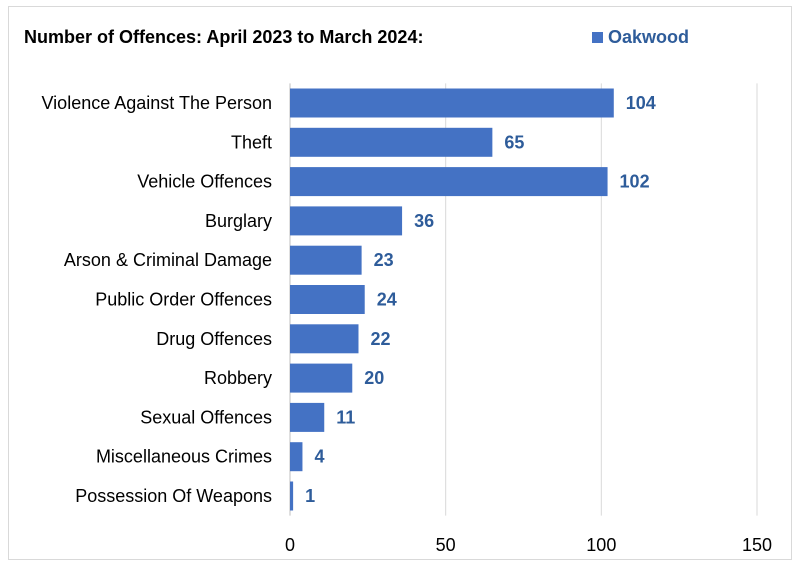 The height and width of the screenshot is (566, 799). I want to click on data-label-5: 24, so click(387, 300).